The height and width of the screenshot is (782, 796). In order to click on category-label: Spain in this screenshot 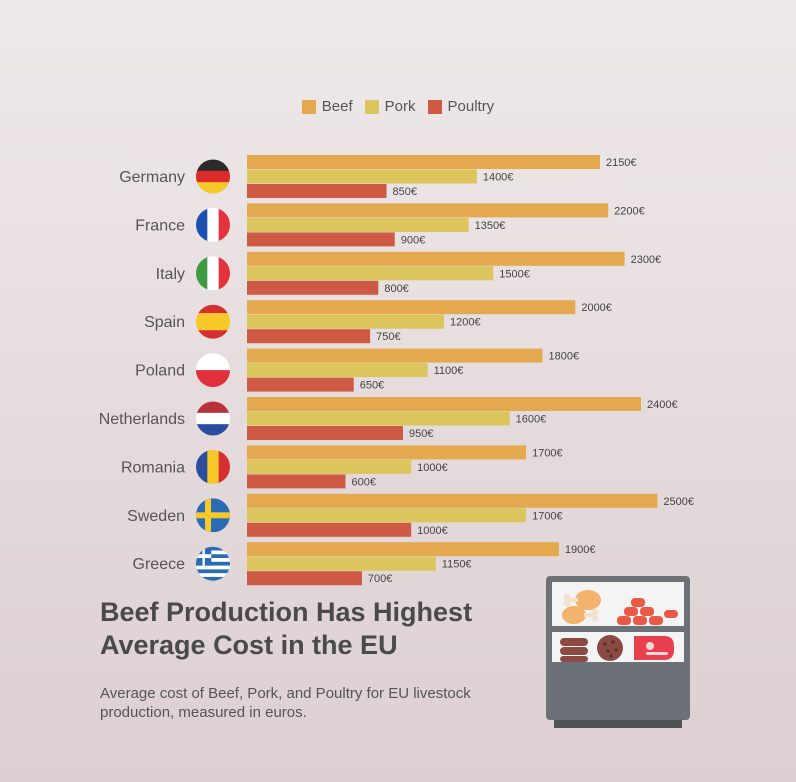, I will do `click(164, 322)`.